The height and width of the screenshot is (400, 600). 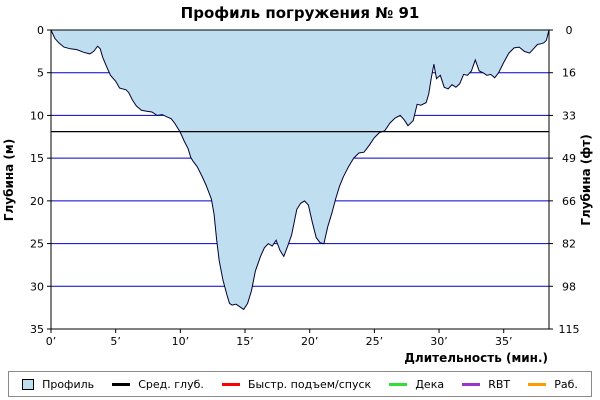 I want to click on right-tick-label: 16, so click(x=569, y=73).